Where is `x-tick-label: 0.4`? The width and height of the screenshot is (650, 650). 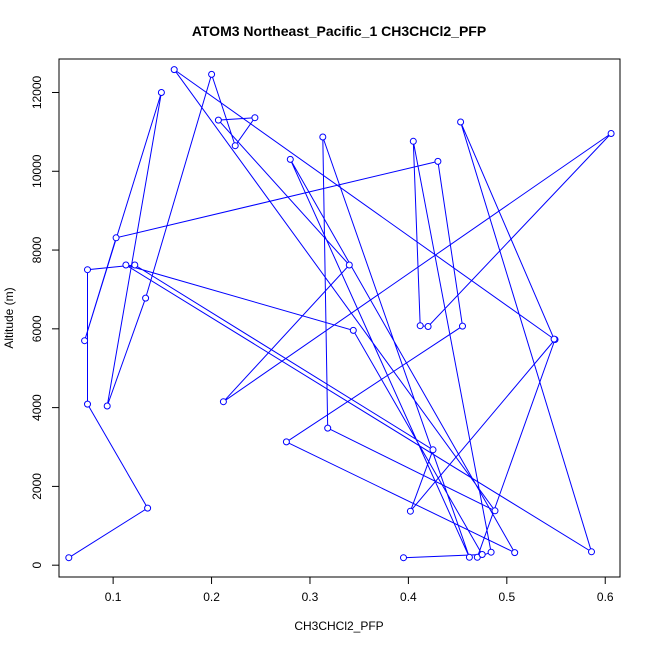 x-tick-label: 0.4 is located at coordinates (408, 597).